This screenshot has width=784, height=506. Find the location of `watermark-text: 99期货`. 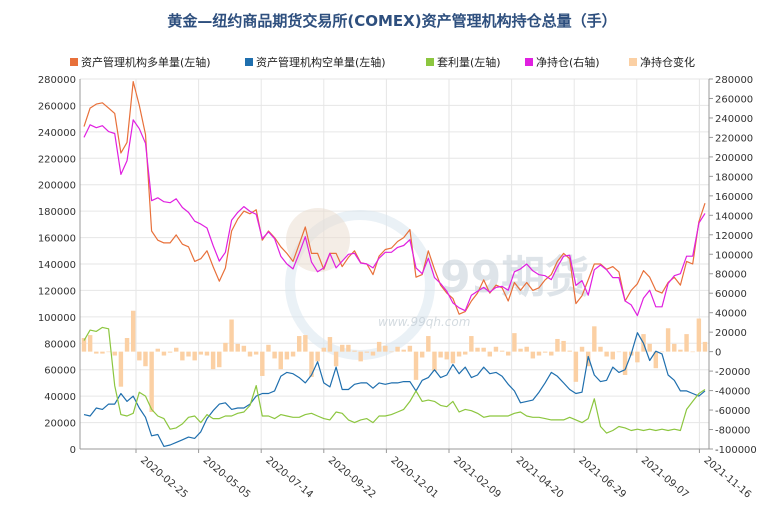

watermark-text: 99期货 is located at coordinates (514, 277).